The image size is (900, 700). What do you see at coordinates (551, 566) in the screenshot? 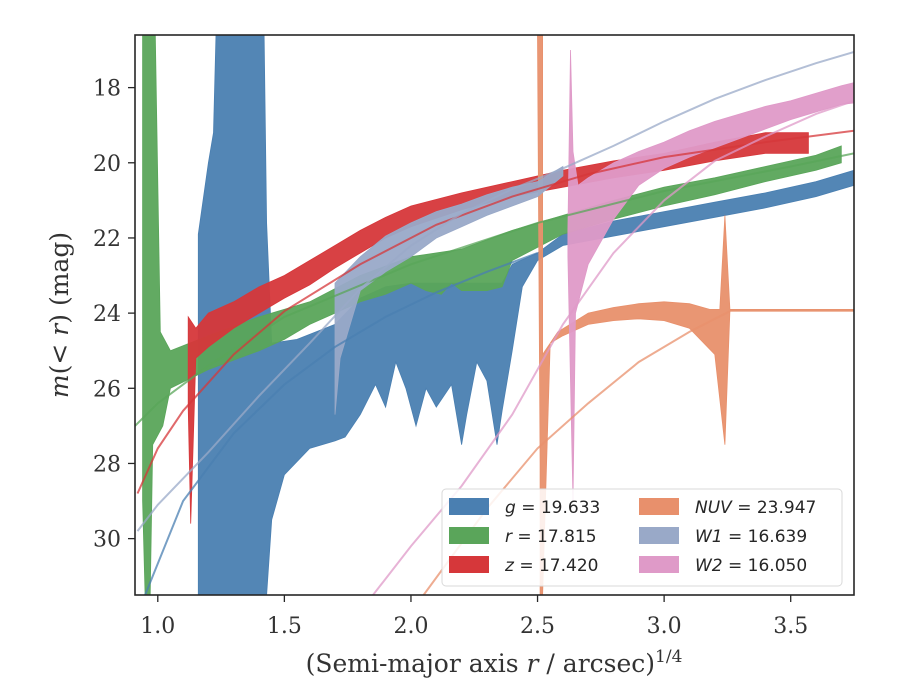
I see `legend-label-z: z = 17.420` at bounding box center [551, 566].